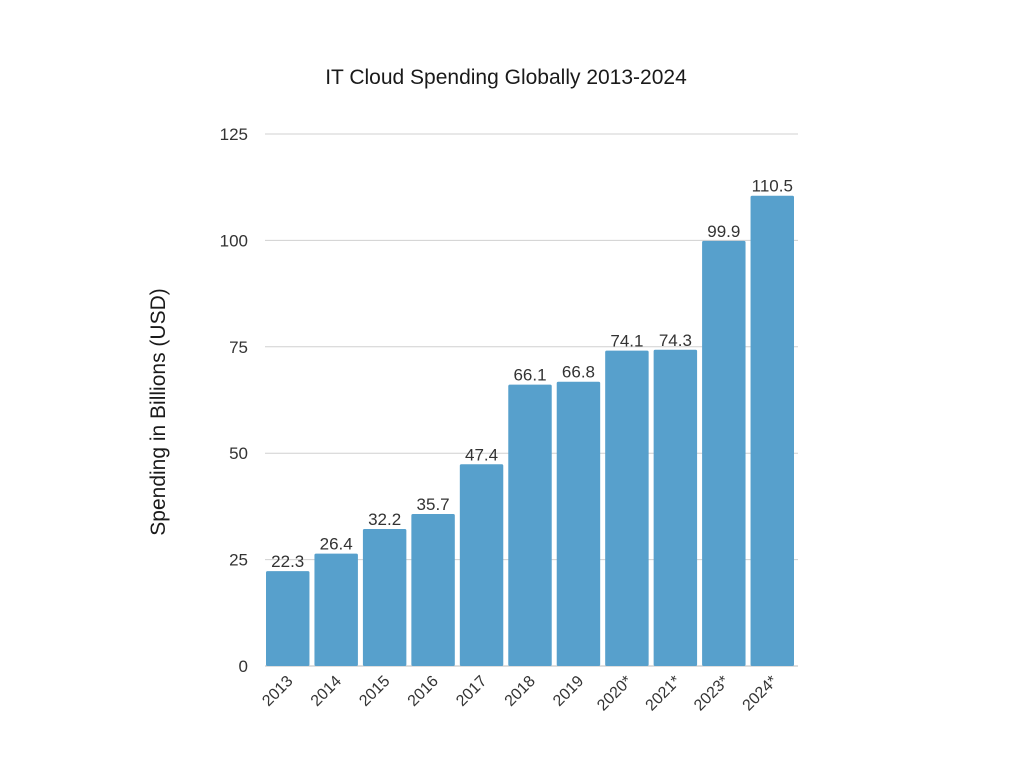 Image resolution: width=1024 pixels, height=768 pixels. I want to click on bar-2015, so click(384, 597).